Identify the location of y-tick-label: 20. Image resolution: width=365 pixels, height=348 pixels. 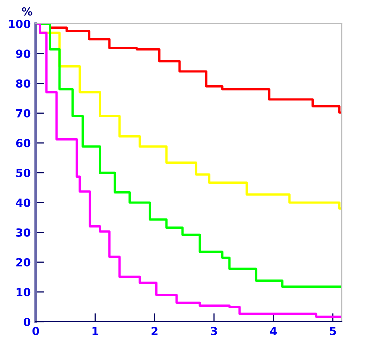
(23, 262).